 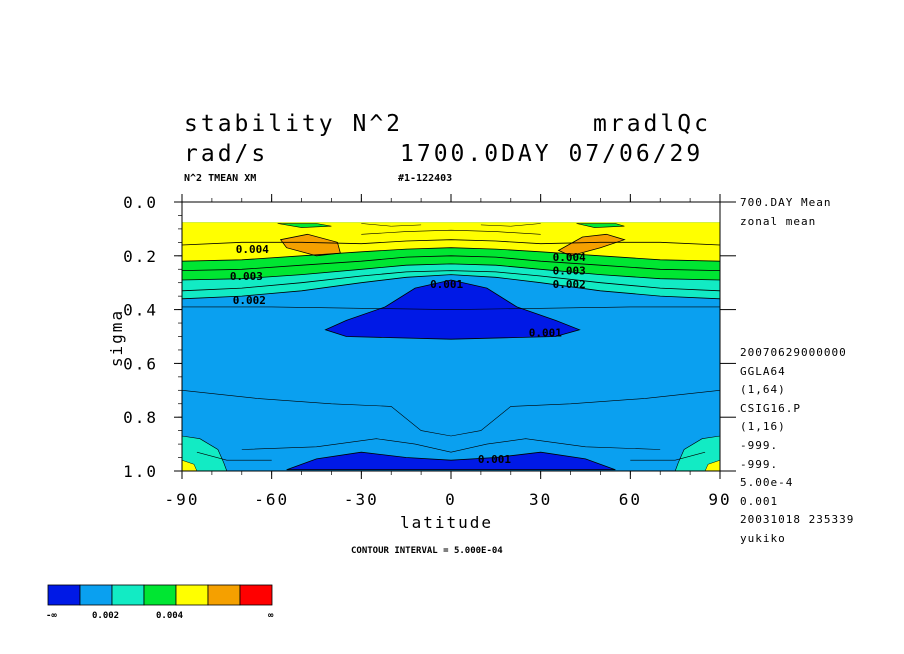 What do you see at coordinates (763, 390) in the screenshot?
I see `side-info-line: (1,64)` at bounding box center [763, 390].